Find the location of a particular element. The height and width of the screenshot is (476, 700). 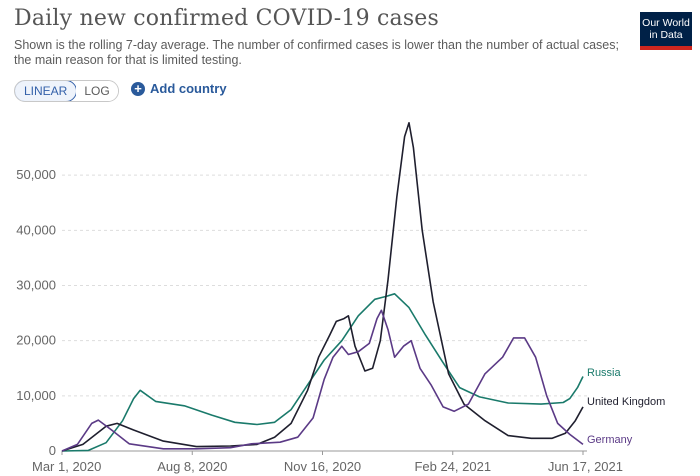

y-tick-label: 20,000 is located at coordinates (36, 340).